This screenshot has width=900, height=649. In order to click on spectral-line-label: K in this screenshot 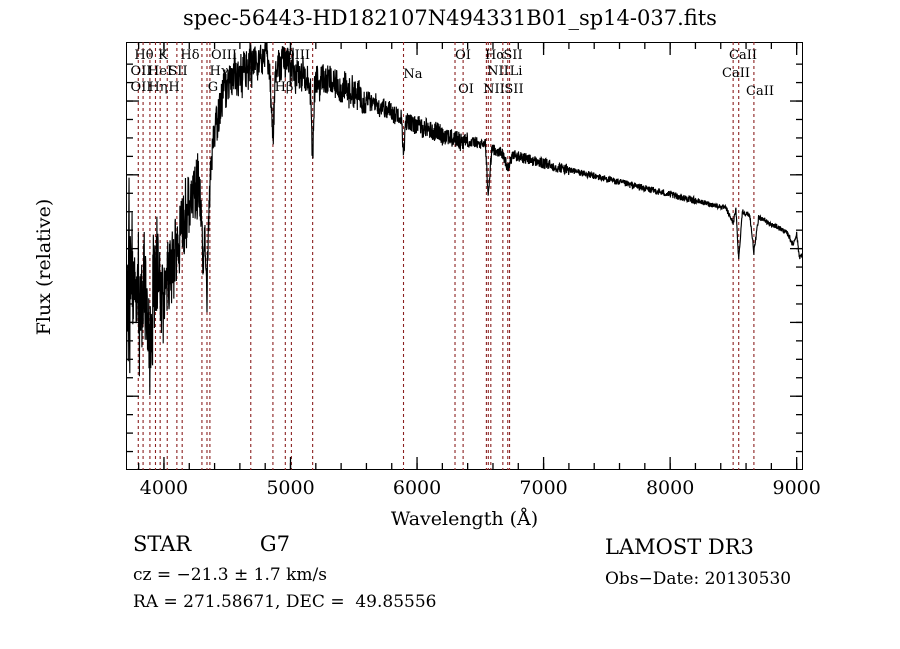, I will do `click(163, 55)`.